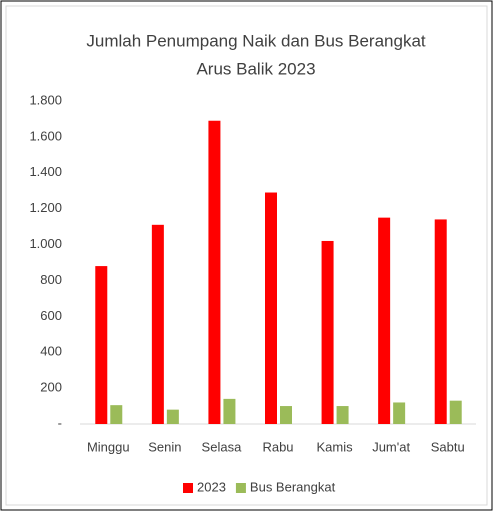 This screenshot has width=493, height=511. What do you see at coordinates (211, 486) in the screenshot?
I see `legend-label: 2023` at bounding box center [211, 486].